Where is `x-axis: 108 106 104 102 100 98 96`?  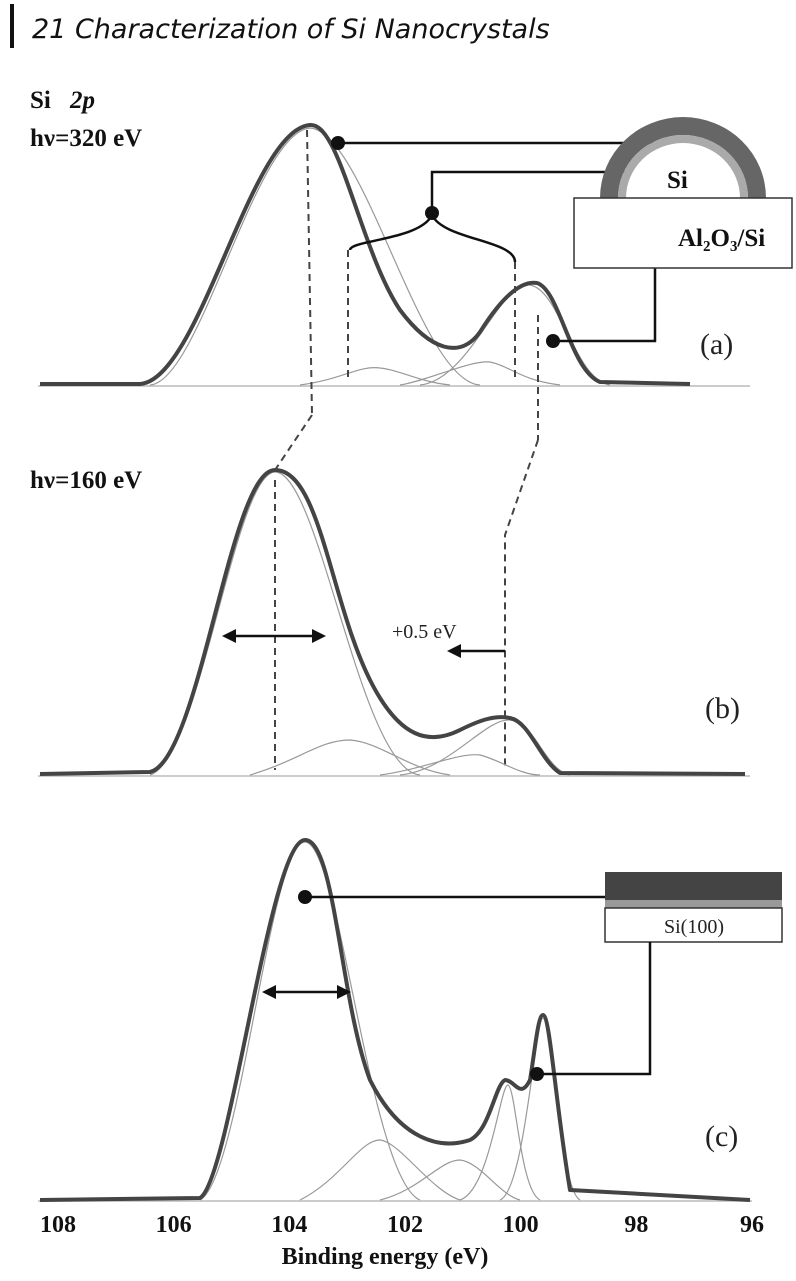
x-axis: 108 106 104 102 100 98 96 is located at coordinates (402, 1225).